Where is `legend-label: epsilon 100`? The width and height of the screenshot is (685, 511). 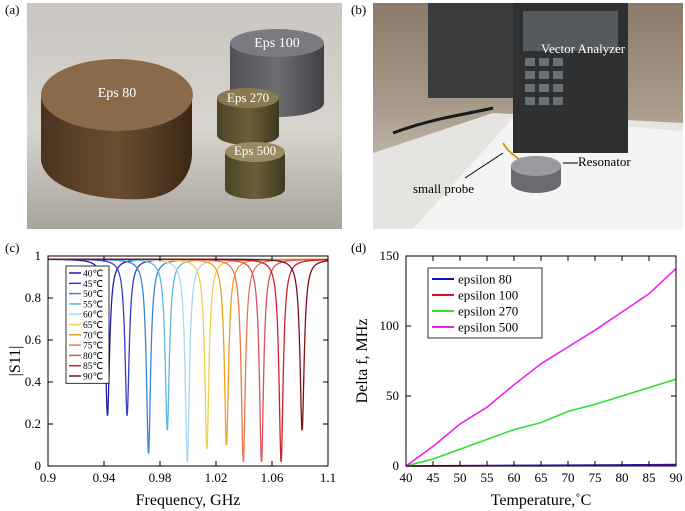 legend-label: epsilon 100 is located at coordinates (488, 295).